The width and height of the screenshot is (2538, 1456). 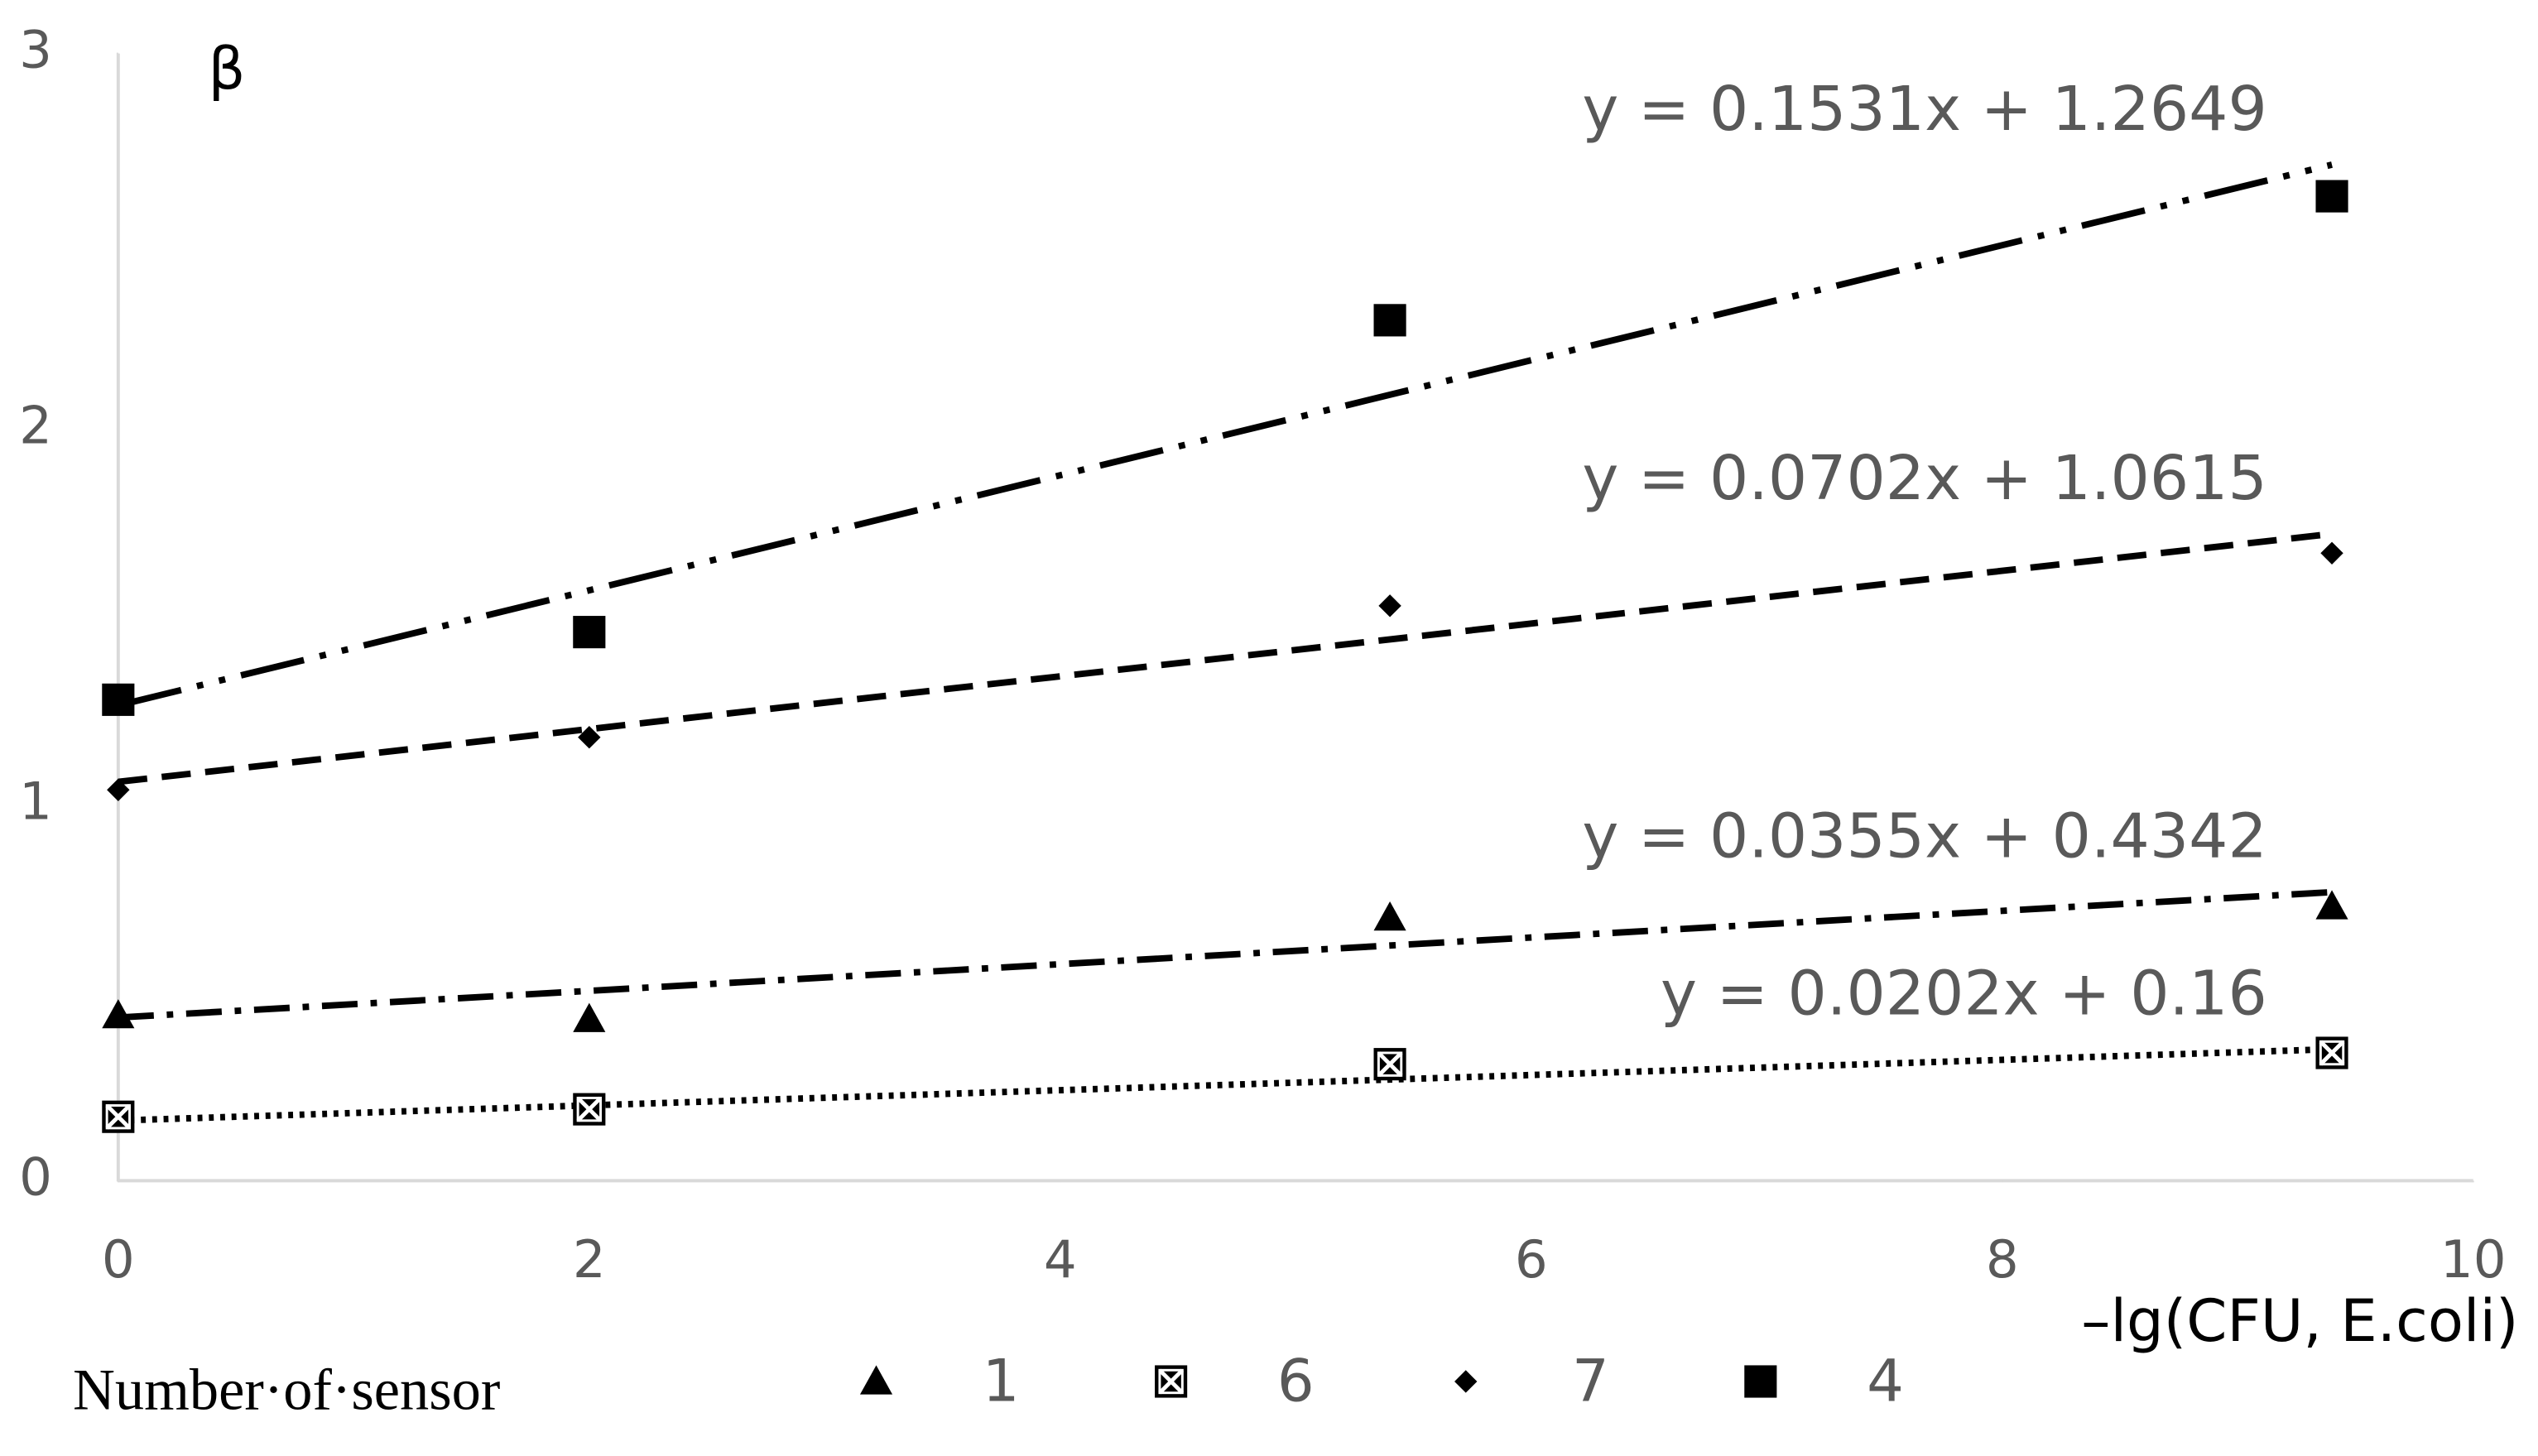 What do you see at coordinates (36, 801) in the screenshot?
I see `y-tick-label: 1` at bounding box center [36, 801].